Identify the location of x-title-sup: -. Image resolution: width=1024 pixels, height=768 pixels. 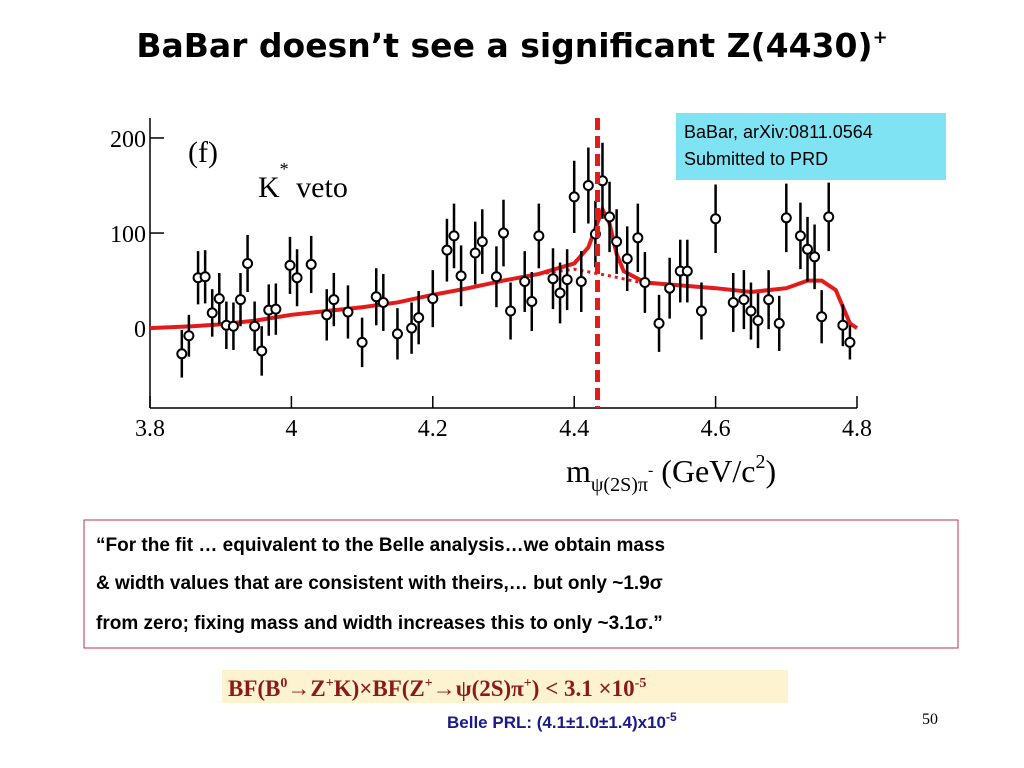
(650, 470).